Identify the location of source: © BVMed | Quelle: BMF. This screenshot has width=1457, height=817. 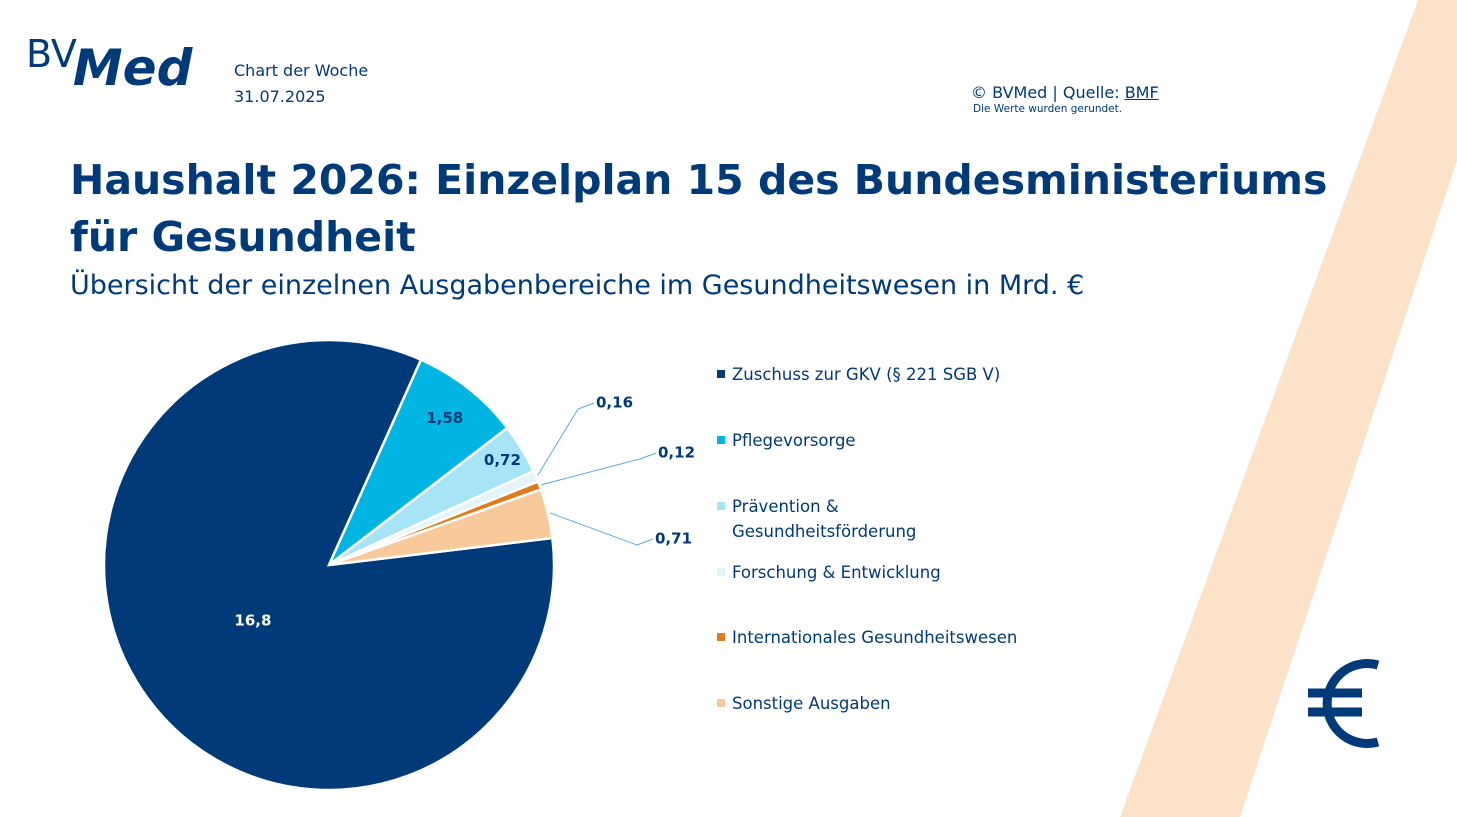
(1065, 92).